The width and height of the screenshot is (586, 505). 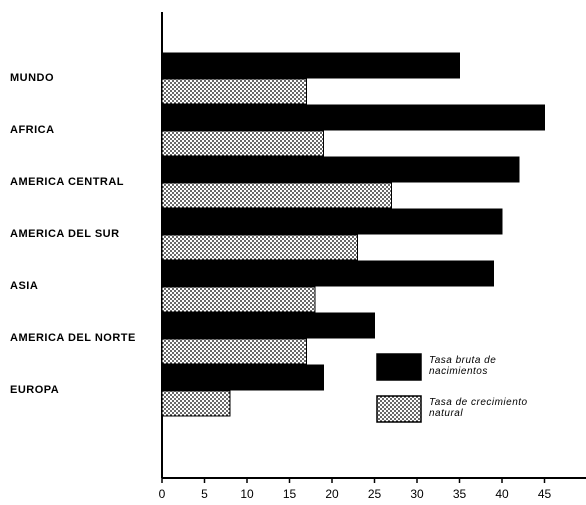 What do you see at coordinates (247, 494) in the screenshot?
I see `x-tick-label-2: 10` at bounding box center [247, 494].